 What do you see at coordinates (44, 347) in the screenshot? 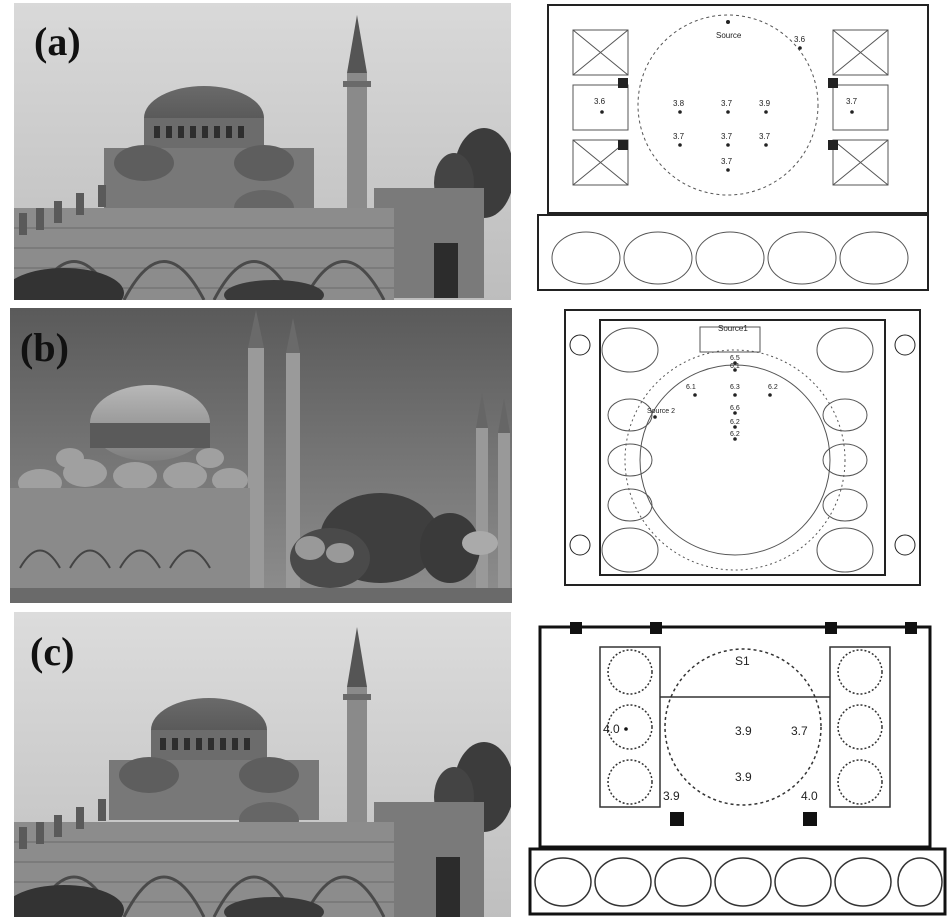
I see `panel-label-b: (b)` at bounding box center [44, 347].